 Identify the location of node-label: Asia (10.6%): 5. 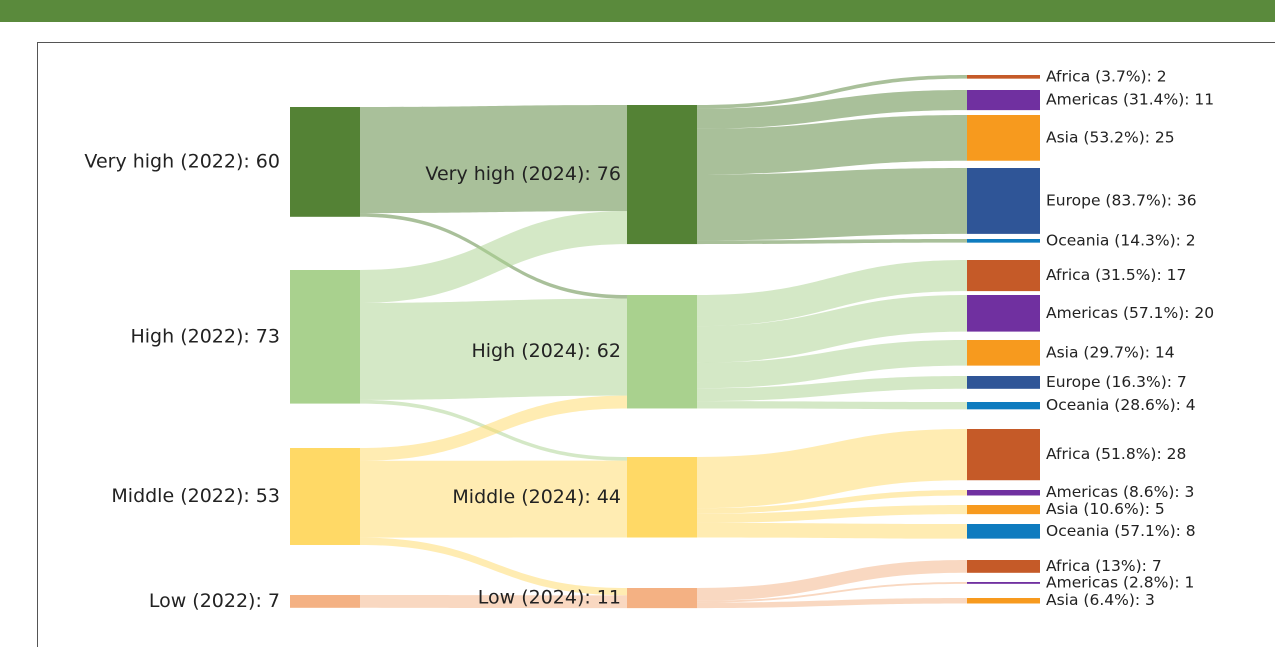
(1105, 509).